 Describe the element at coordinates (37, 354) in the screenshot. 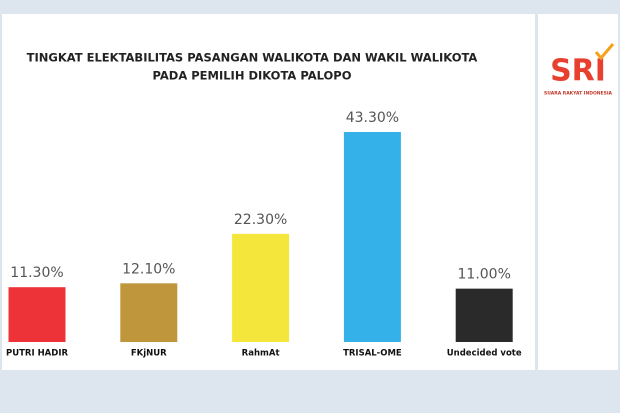

I see `x-tick-label: PUTRI HADIR` at that location.